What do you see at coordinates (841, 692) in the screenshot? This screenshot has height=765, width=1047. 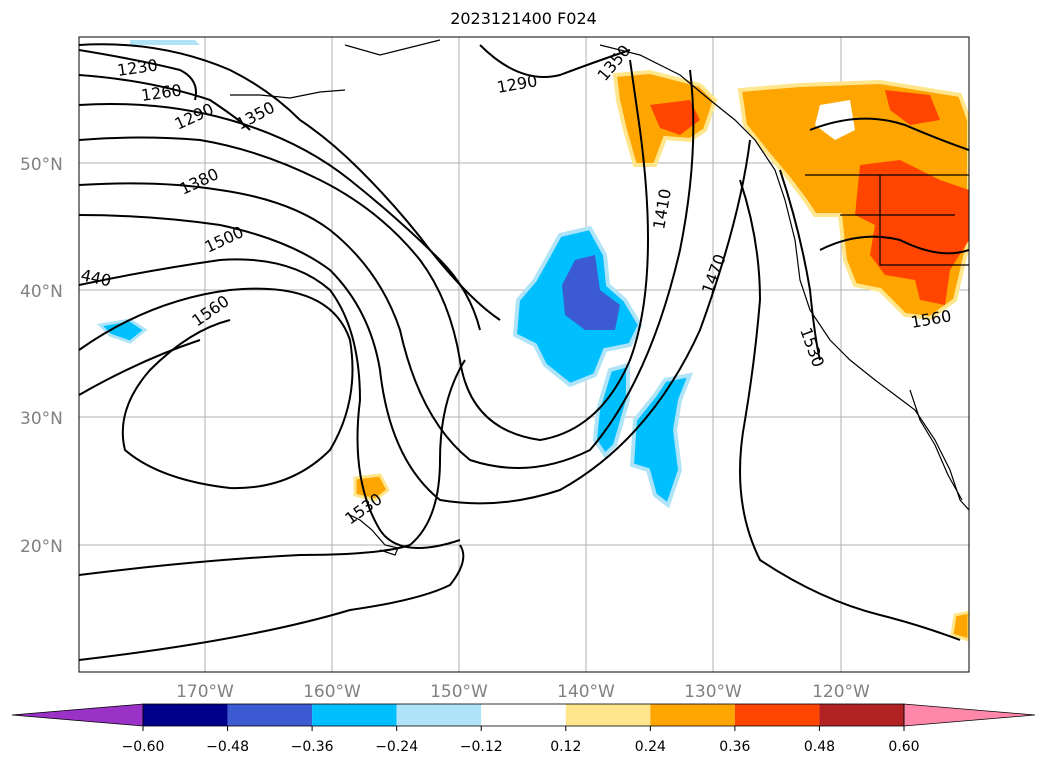 I see `lon-label-120w: 120°W` at bounding box center [841, 692].